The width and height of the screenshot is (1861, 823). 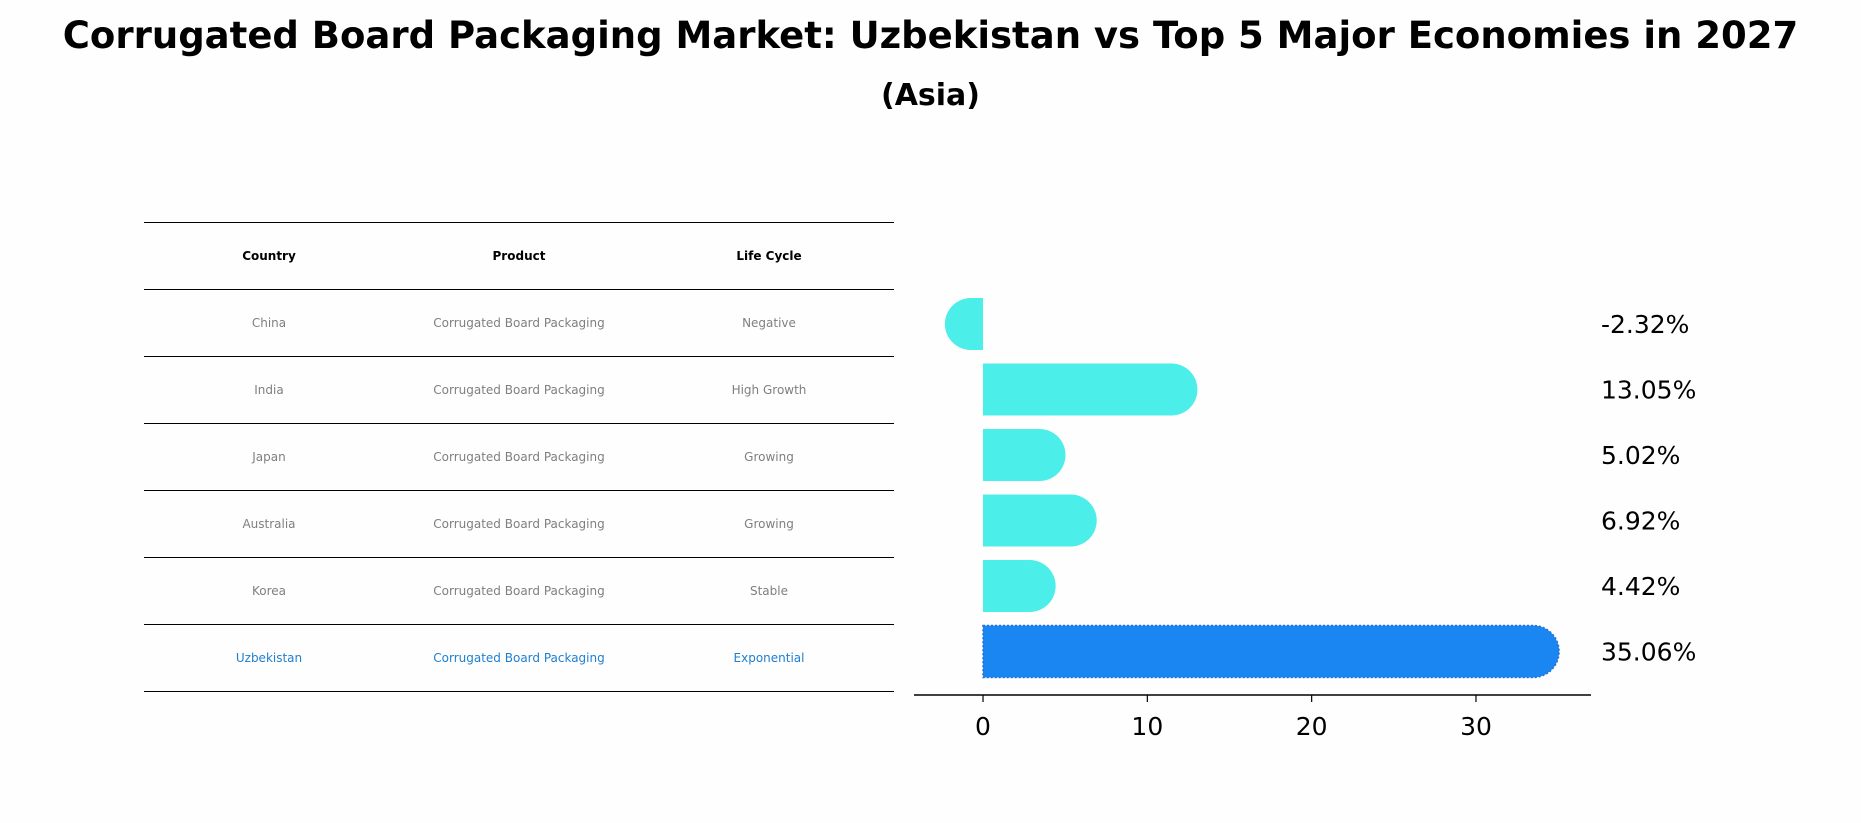 I want to click on header-life-cycle: Life Cycle, so click(x=769, y=256).